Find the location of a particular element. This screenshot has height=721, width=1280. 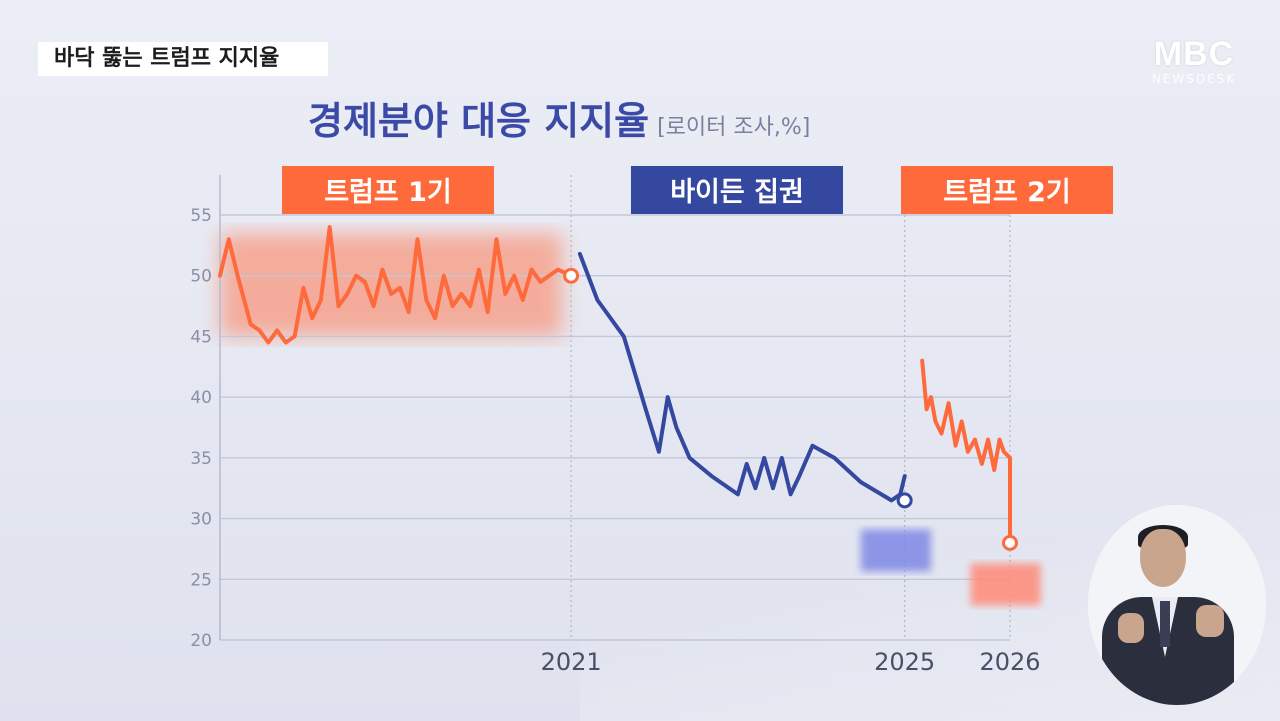

y-tick-label: 30 is located at coordinates (201, 520).